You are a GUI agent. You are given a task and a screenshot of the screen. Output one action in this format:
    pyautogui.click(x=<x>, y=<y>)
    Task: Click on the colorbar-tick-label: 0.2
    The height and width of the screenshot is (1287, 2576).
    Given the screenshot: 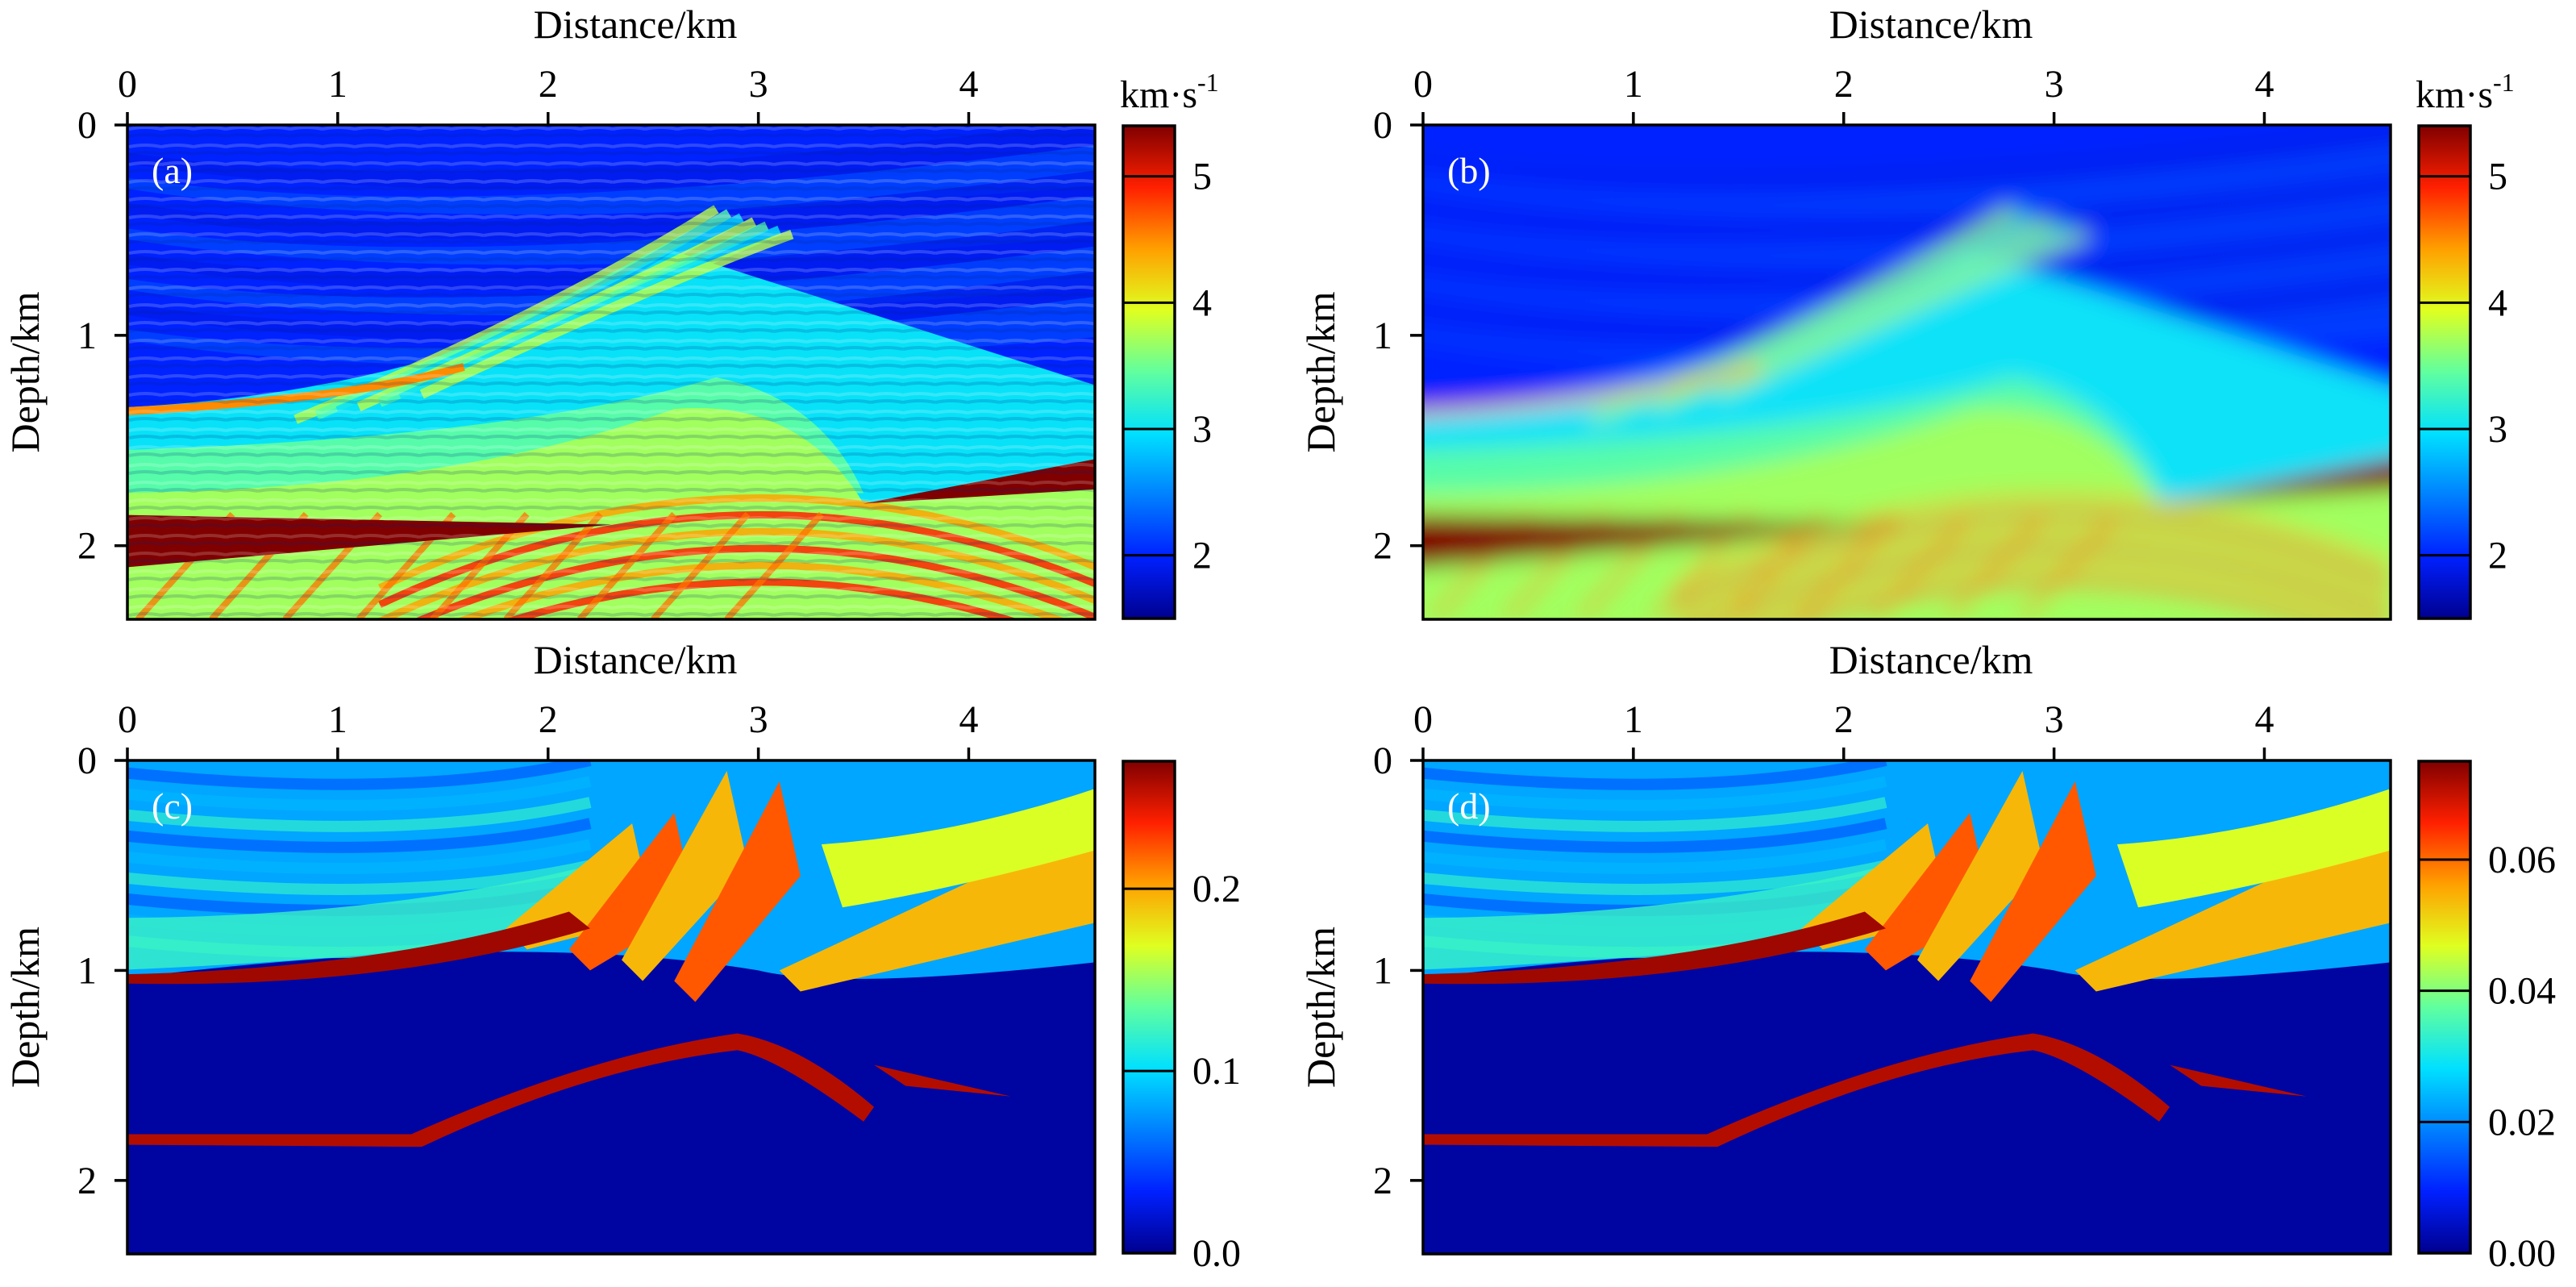 What is the action you would take?
    pyautogui.click(x=1217, y=889)
    